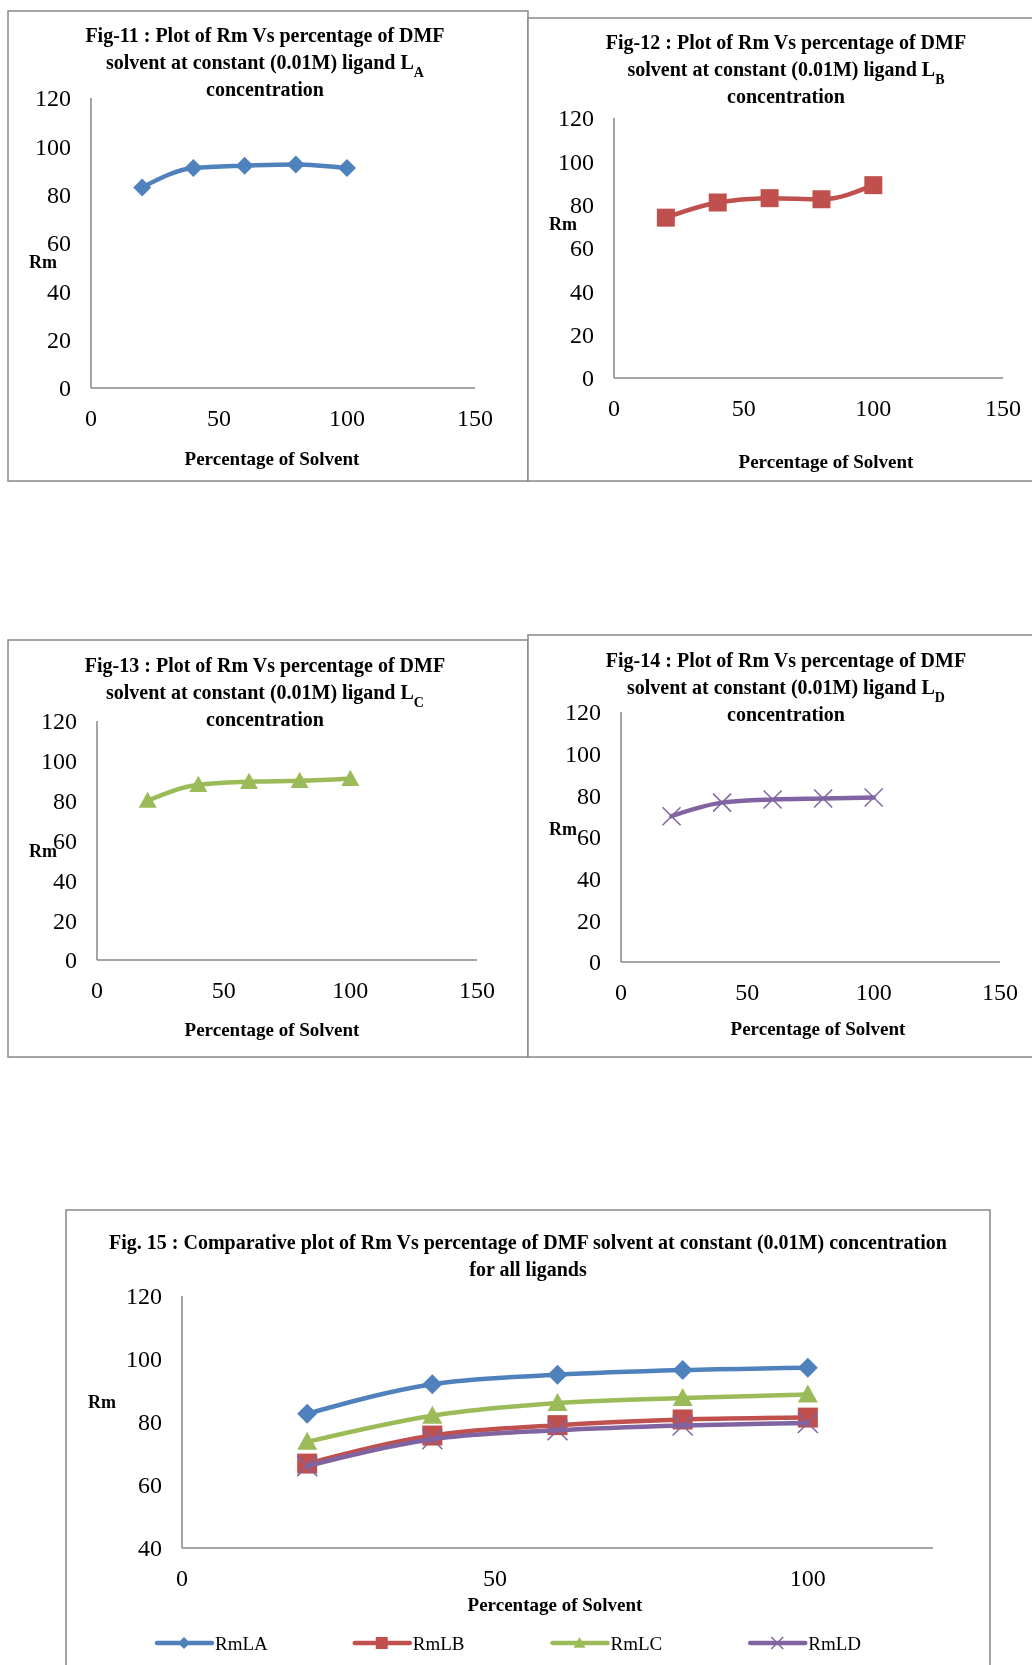 The image size is (1032, 1665). I want to click on legend-label: RmLD, so click(835, 1643).